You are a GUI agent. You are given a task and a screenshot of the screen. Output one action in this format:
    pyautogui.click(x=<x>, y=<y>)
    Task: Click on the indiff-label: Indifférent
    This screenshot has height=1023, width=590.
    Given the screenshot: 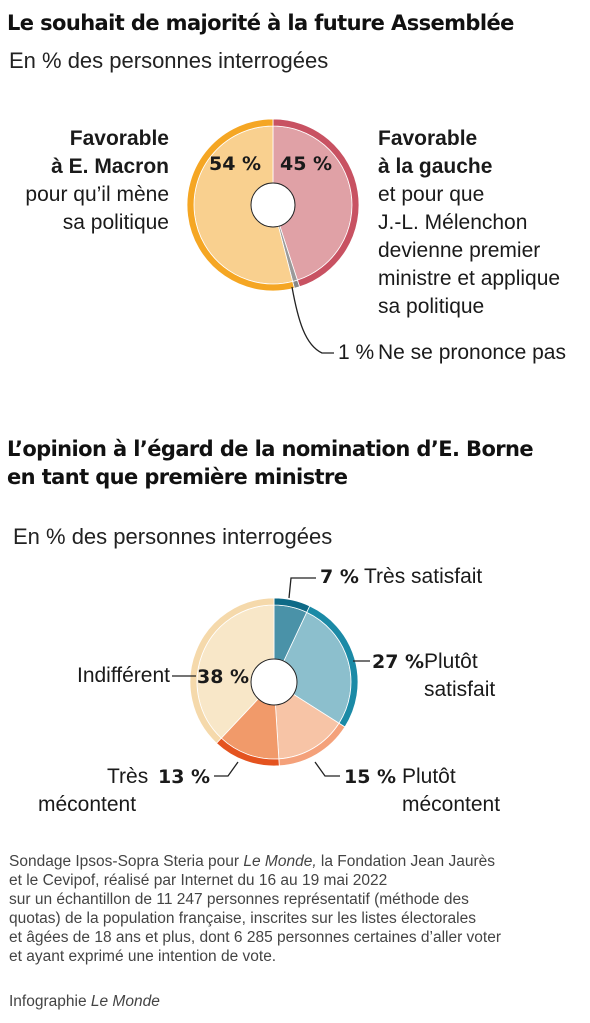 What is the action you would take?
    pyautogui.click(x=123, y=675)
    